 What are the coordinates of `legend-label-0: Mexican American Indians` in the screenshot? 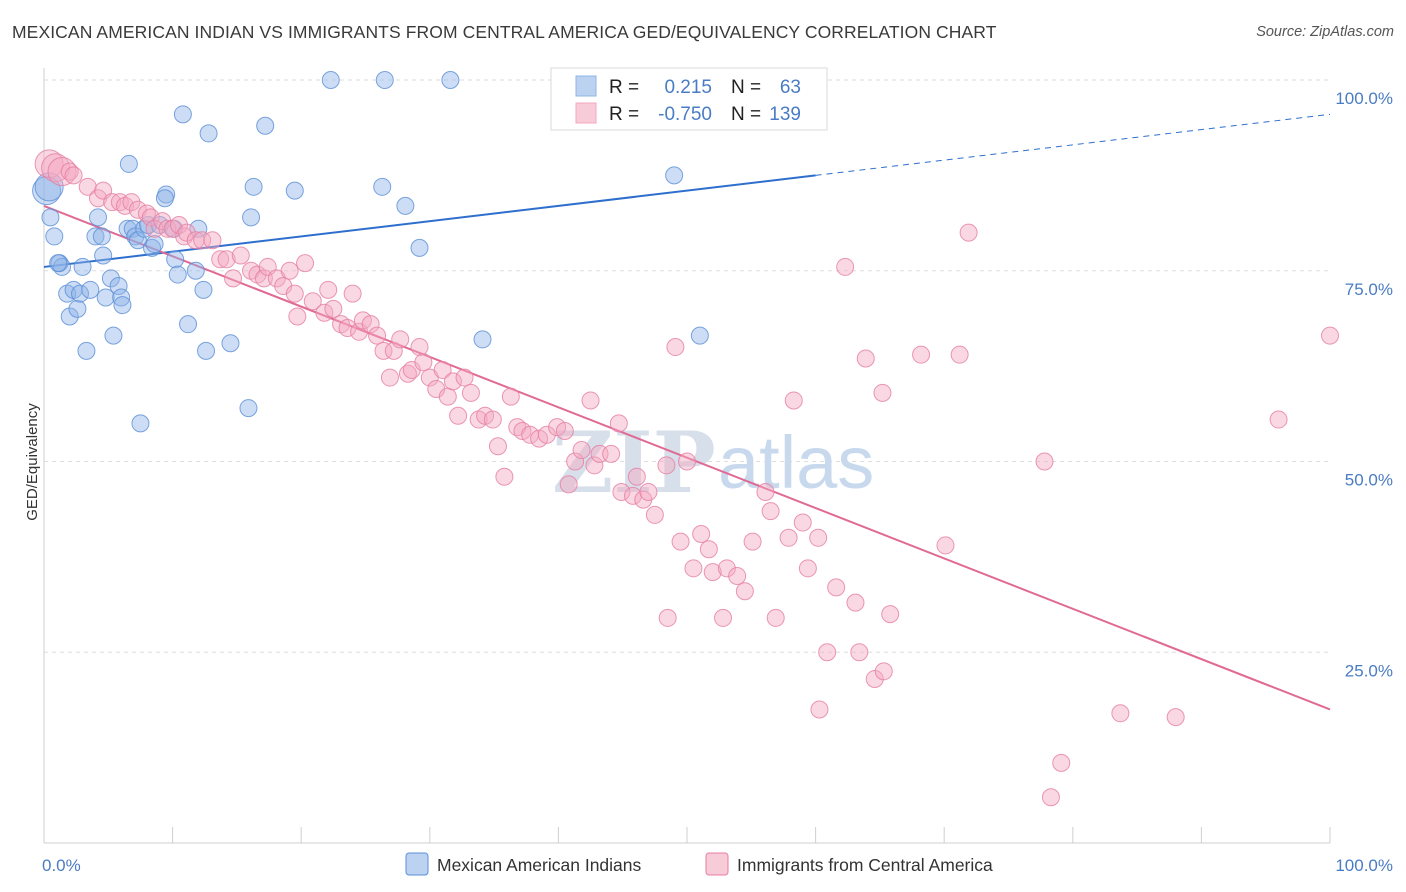 It's located at (539, 865).